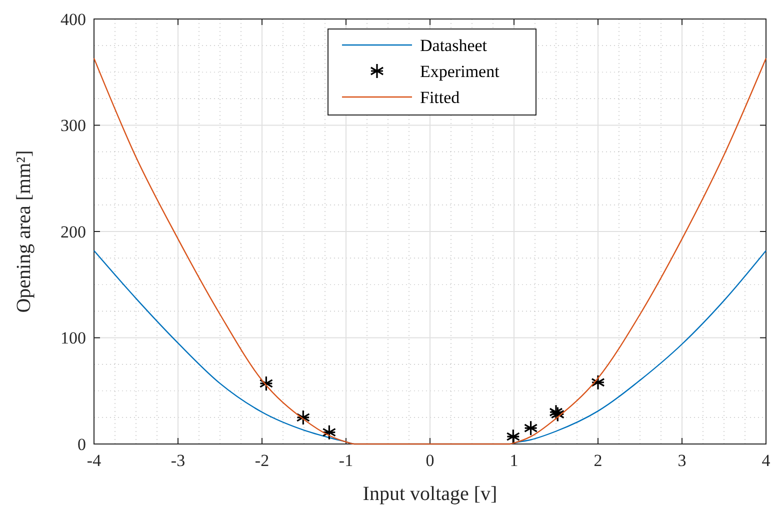 Image resolution: width=782 pixels, height=515 pixels. What do you see at coordinates (73, 232) in the screenshot?
I see `y-tick-label: 200` at bounding box center [73, 232].